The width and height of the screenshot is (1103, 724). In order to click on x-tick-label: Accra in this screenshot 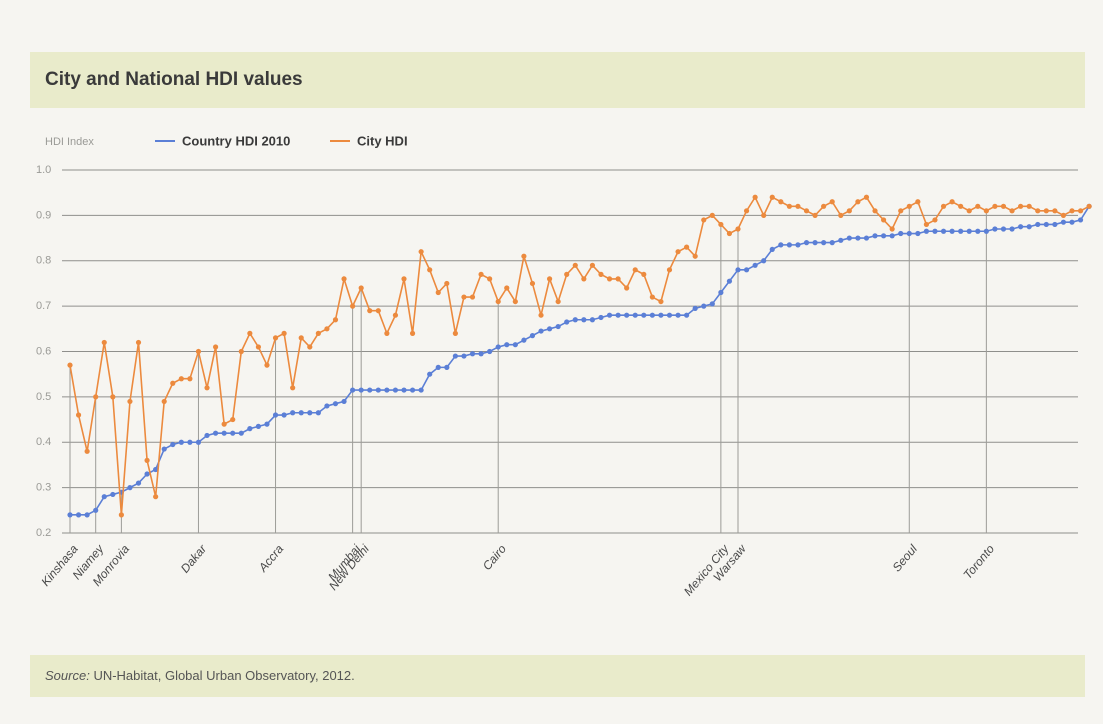, I will do `click(270, 559)`.